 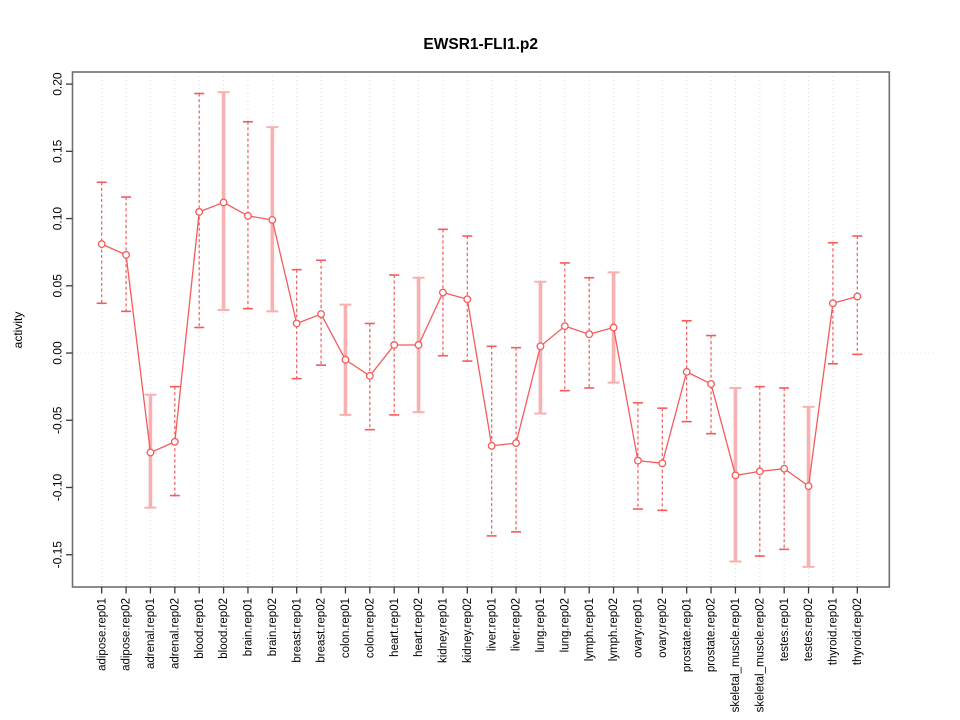 What do you see at coordinates (687, 635) in the screenshot?
I see `x-tick-label: prostate.rep01` at bounding box center [687, 635].